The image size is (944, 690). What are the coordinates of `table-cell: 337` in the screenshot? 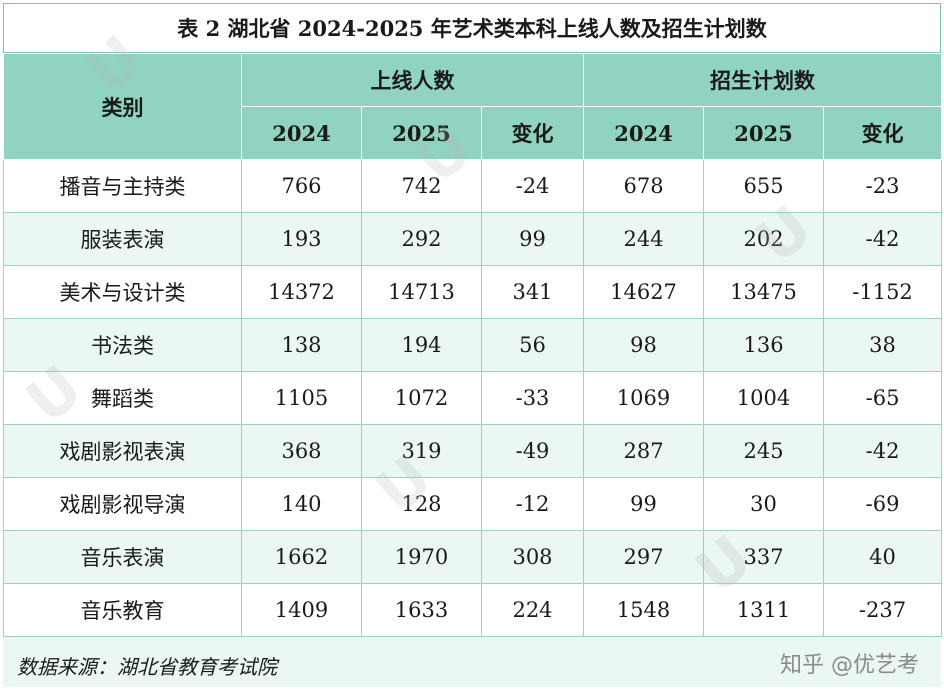 It's located at (764, 557).